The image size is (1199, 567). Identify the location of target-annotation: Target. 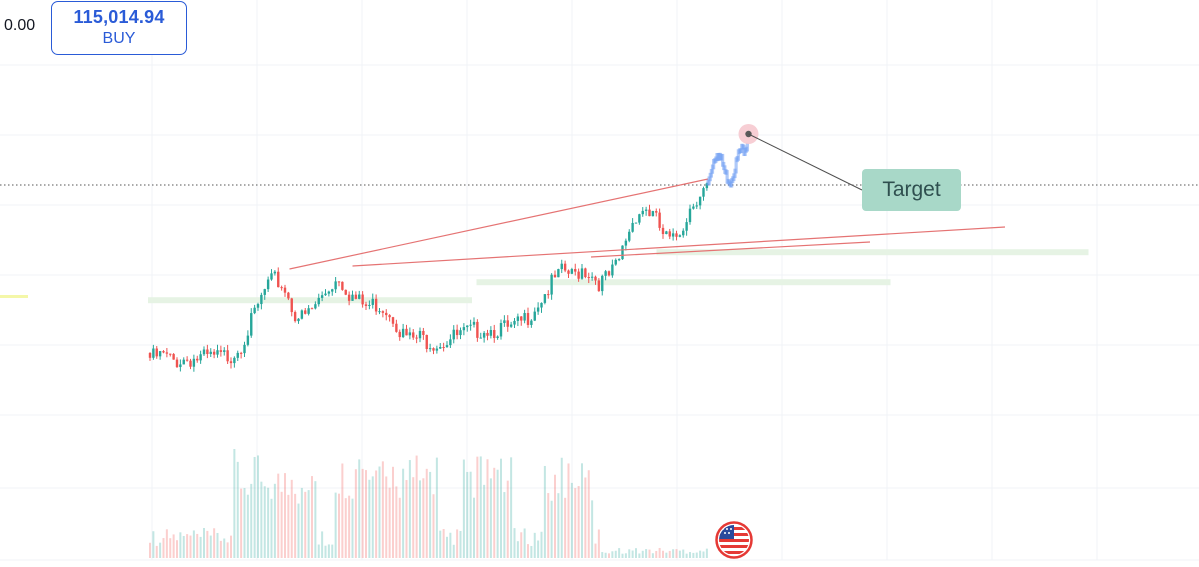
(911, 190).